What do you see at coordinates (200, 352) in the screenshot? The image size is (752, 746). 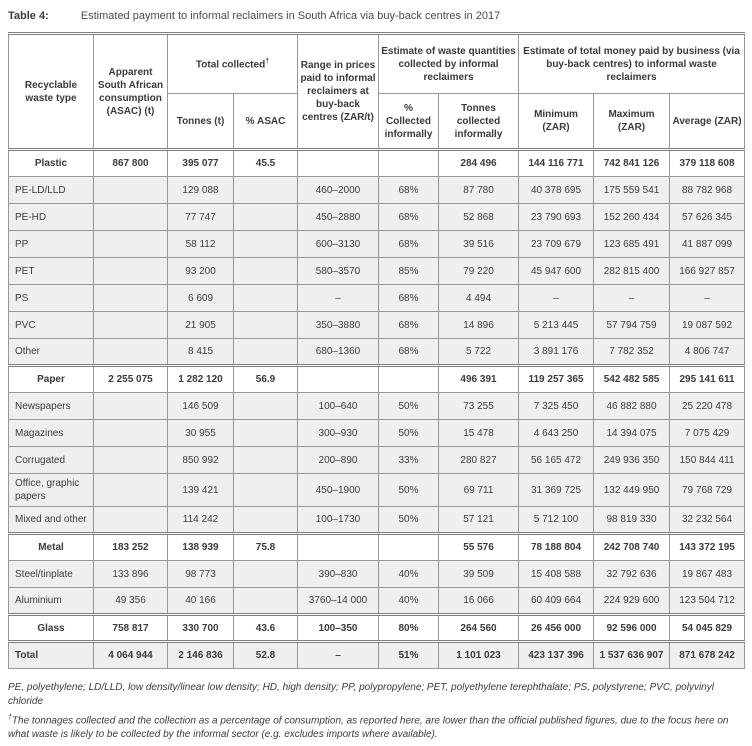 I see `cell-other-plastic-2: 8 415` at bounding box center [200, 352].